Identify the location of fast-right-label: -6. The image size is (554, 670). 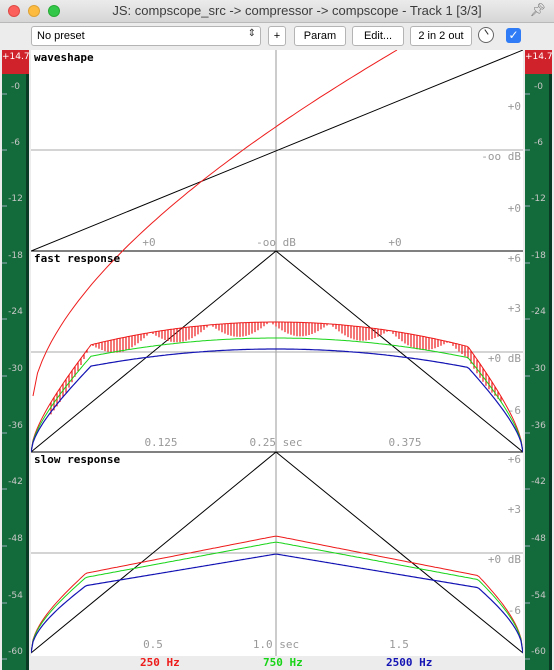
(514, 410).